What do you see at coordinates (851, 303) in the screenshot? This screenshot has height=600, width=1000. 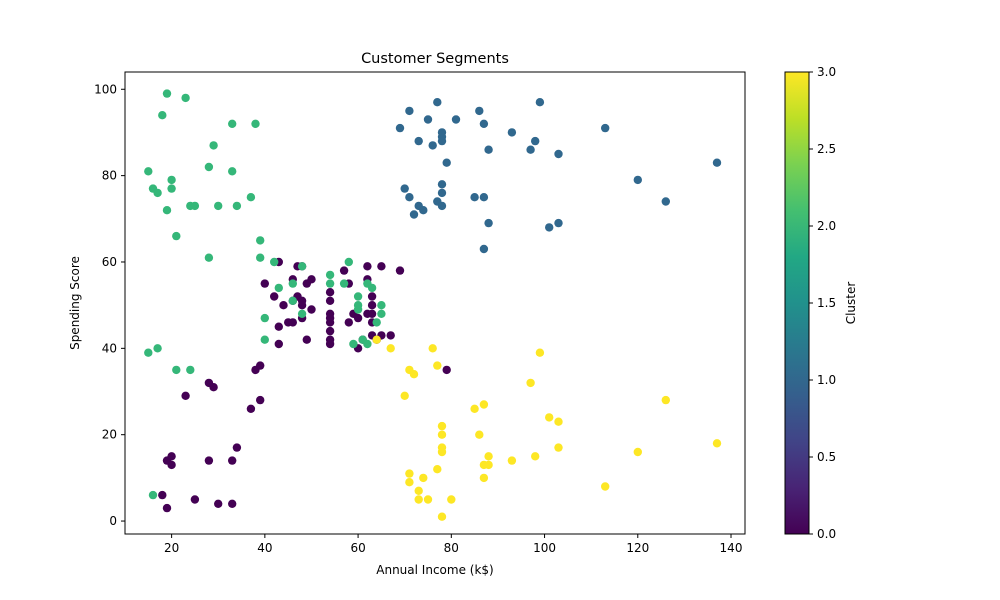 I see `colorbar-label: Cluster` at bounding box center [851, 303].